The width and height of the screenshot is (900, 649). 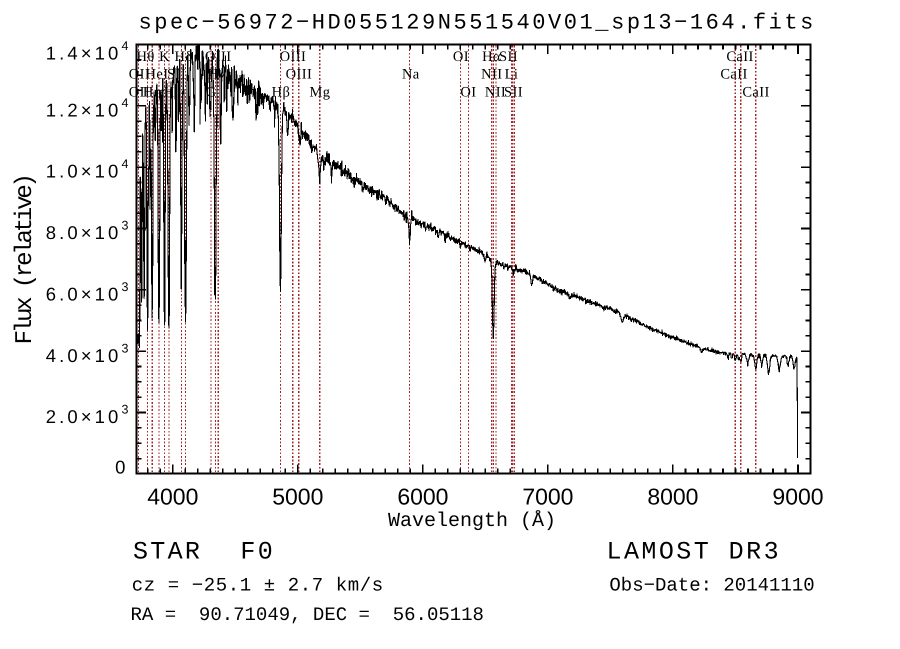 What do you see at coordinates (89, 51) in the screenshot?
I see `svg-text: 1.4×104` at bounding box center [89, 51].